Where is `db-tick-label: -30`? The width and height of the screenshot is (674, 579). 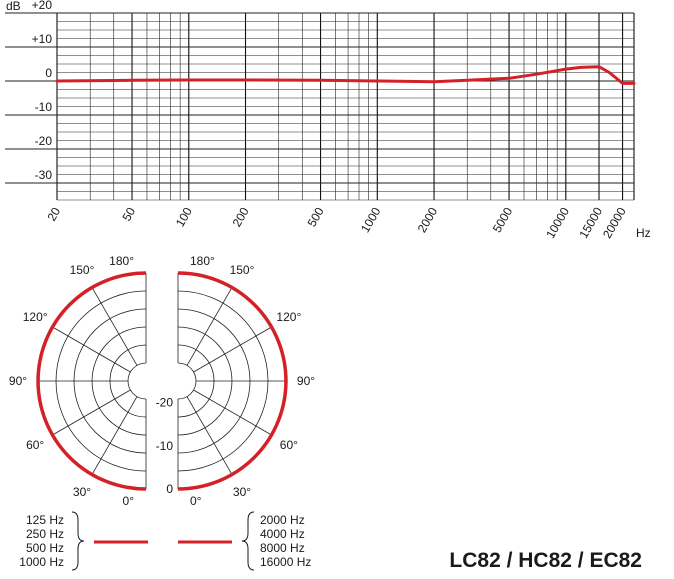 db-tick-label: -30 is located at coordinates (44, 175).